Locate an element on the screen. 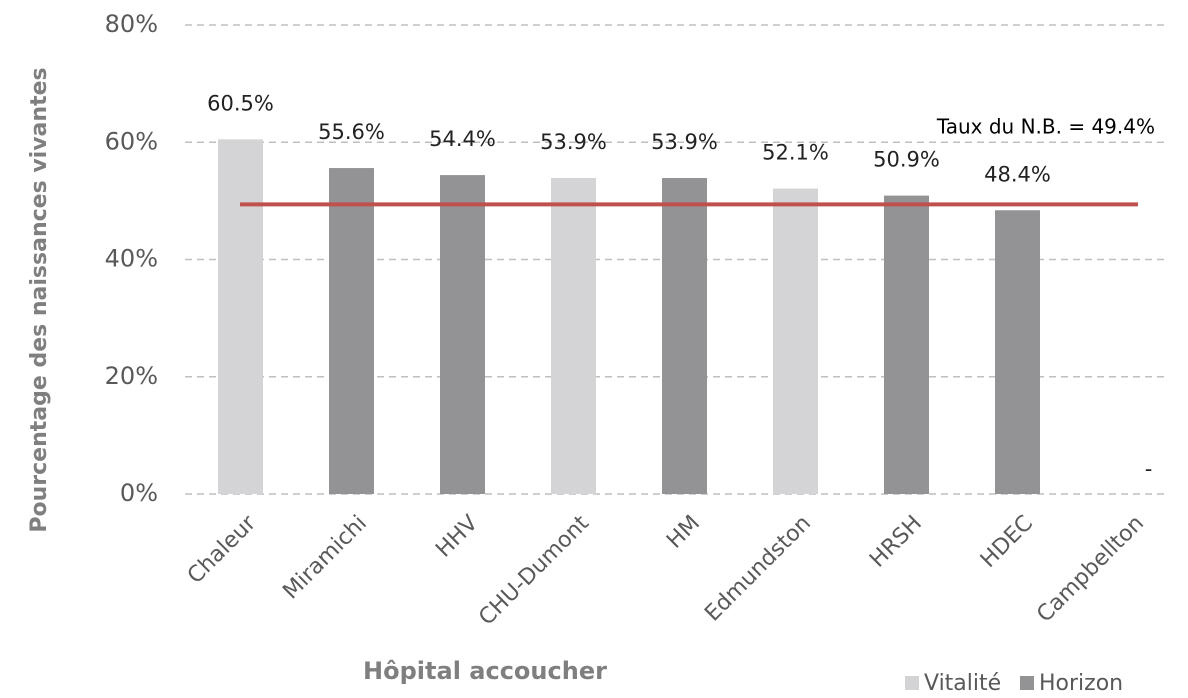 This screenshot has width=1188, height=698. reference-label: Taux du N.B. = 49.4% is located at coordinates (1045, 127).